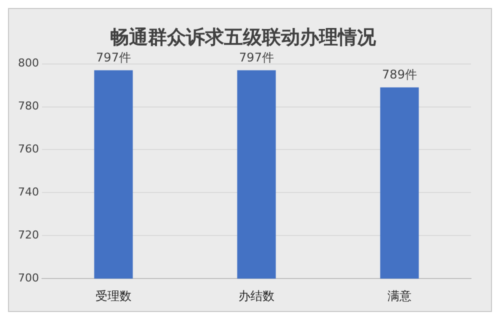 Image resolution: width=500 pixels, height=320 pixels. What do you see at coordinates (400, 295) in the screenshot?
I see `x-tick-label: 满意` at bounding box center [400, 295].